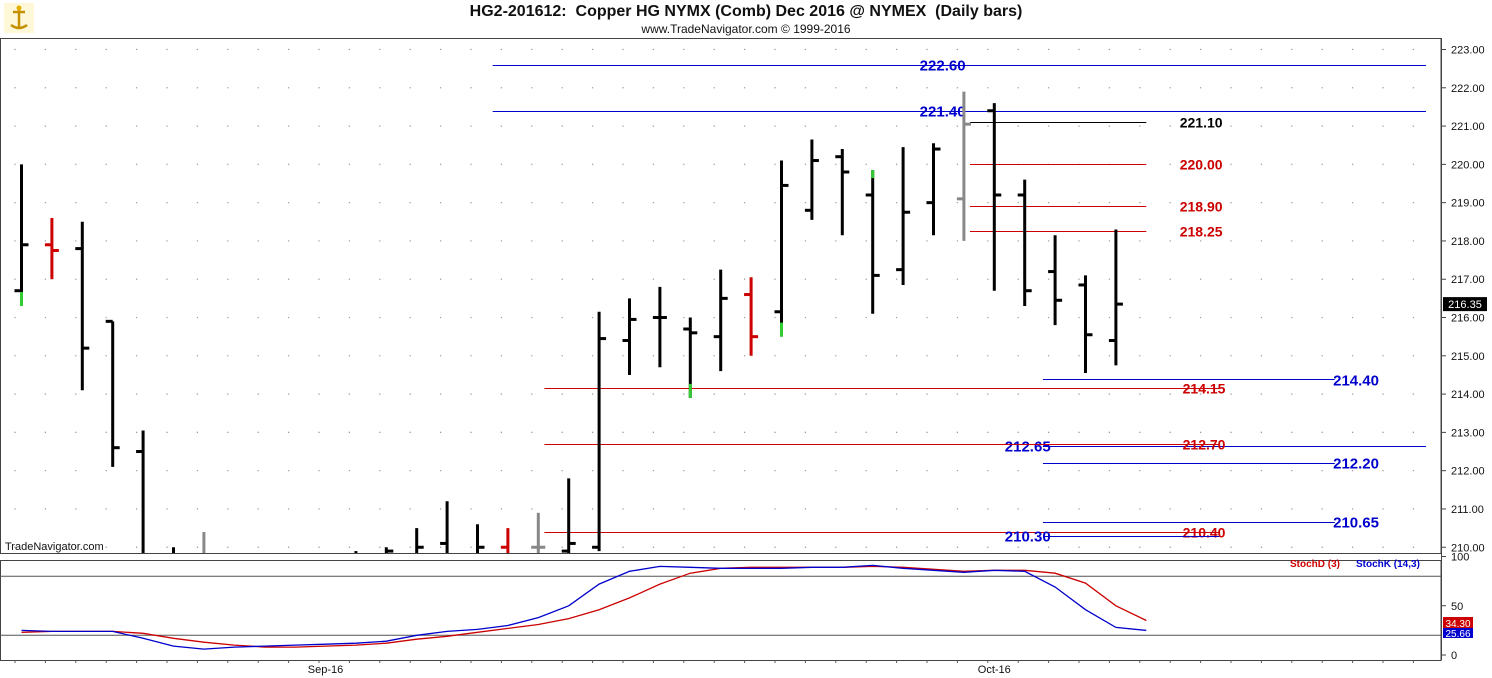 The width and height of the screenshot is (1492, 678). What do you see at coordinates (1028, 537) in the screenshot?
I see `level-label: 210.30` at bounding box center [1028, 537].